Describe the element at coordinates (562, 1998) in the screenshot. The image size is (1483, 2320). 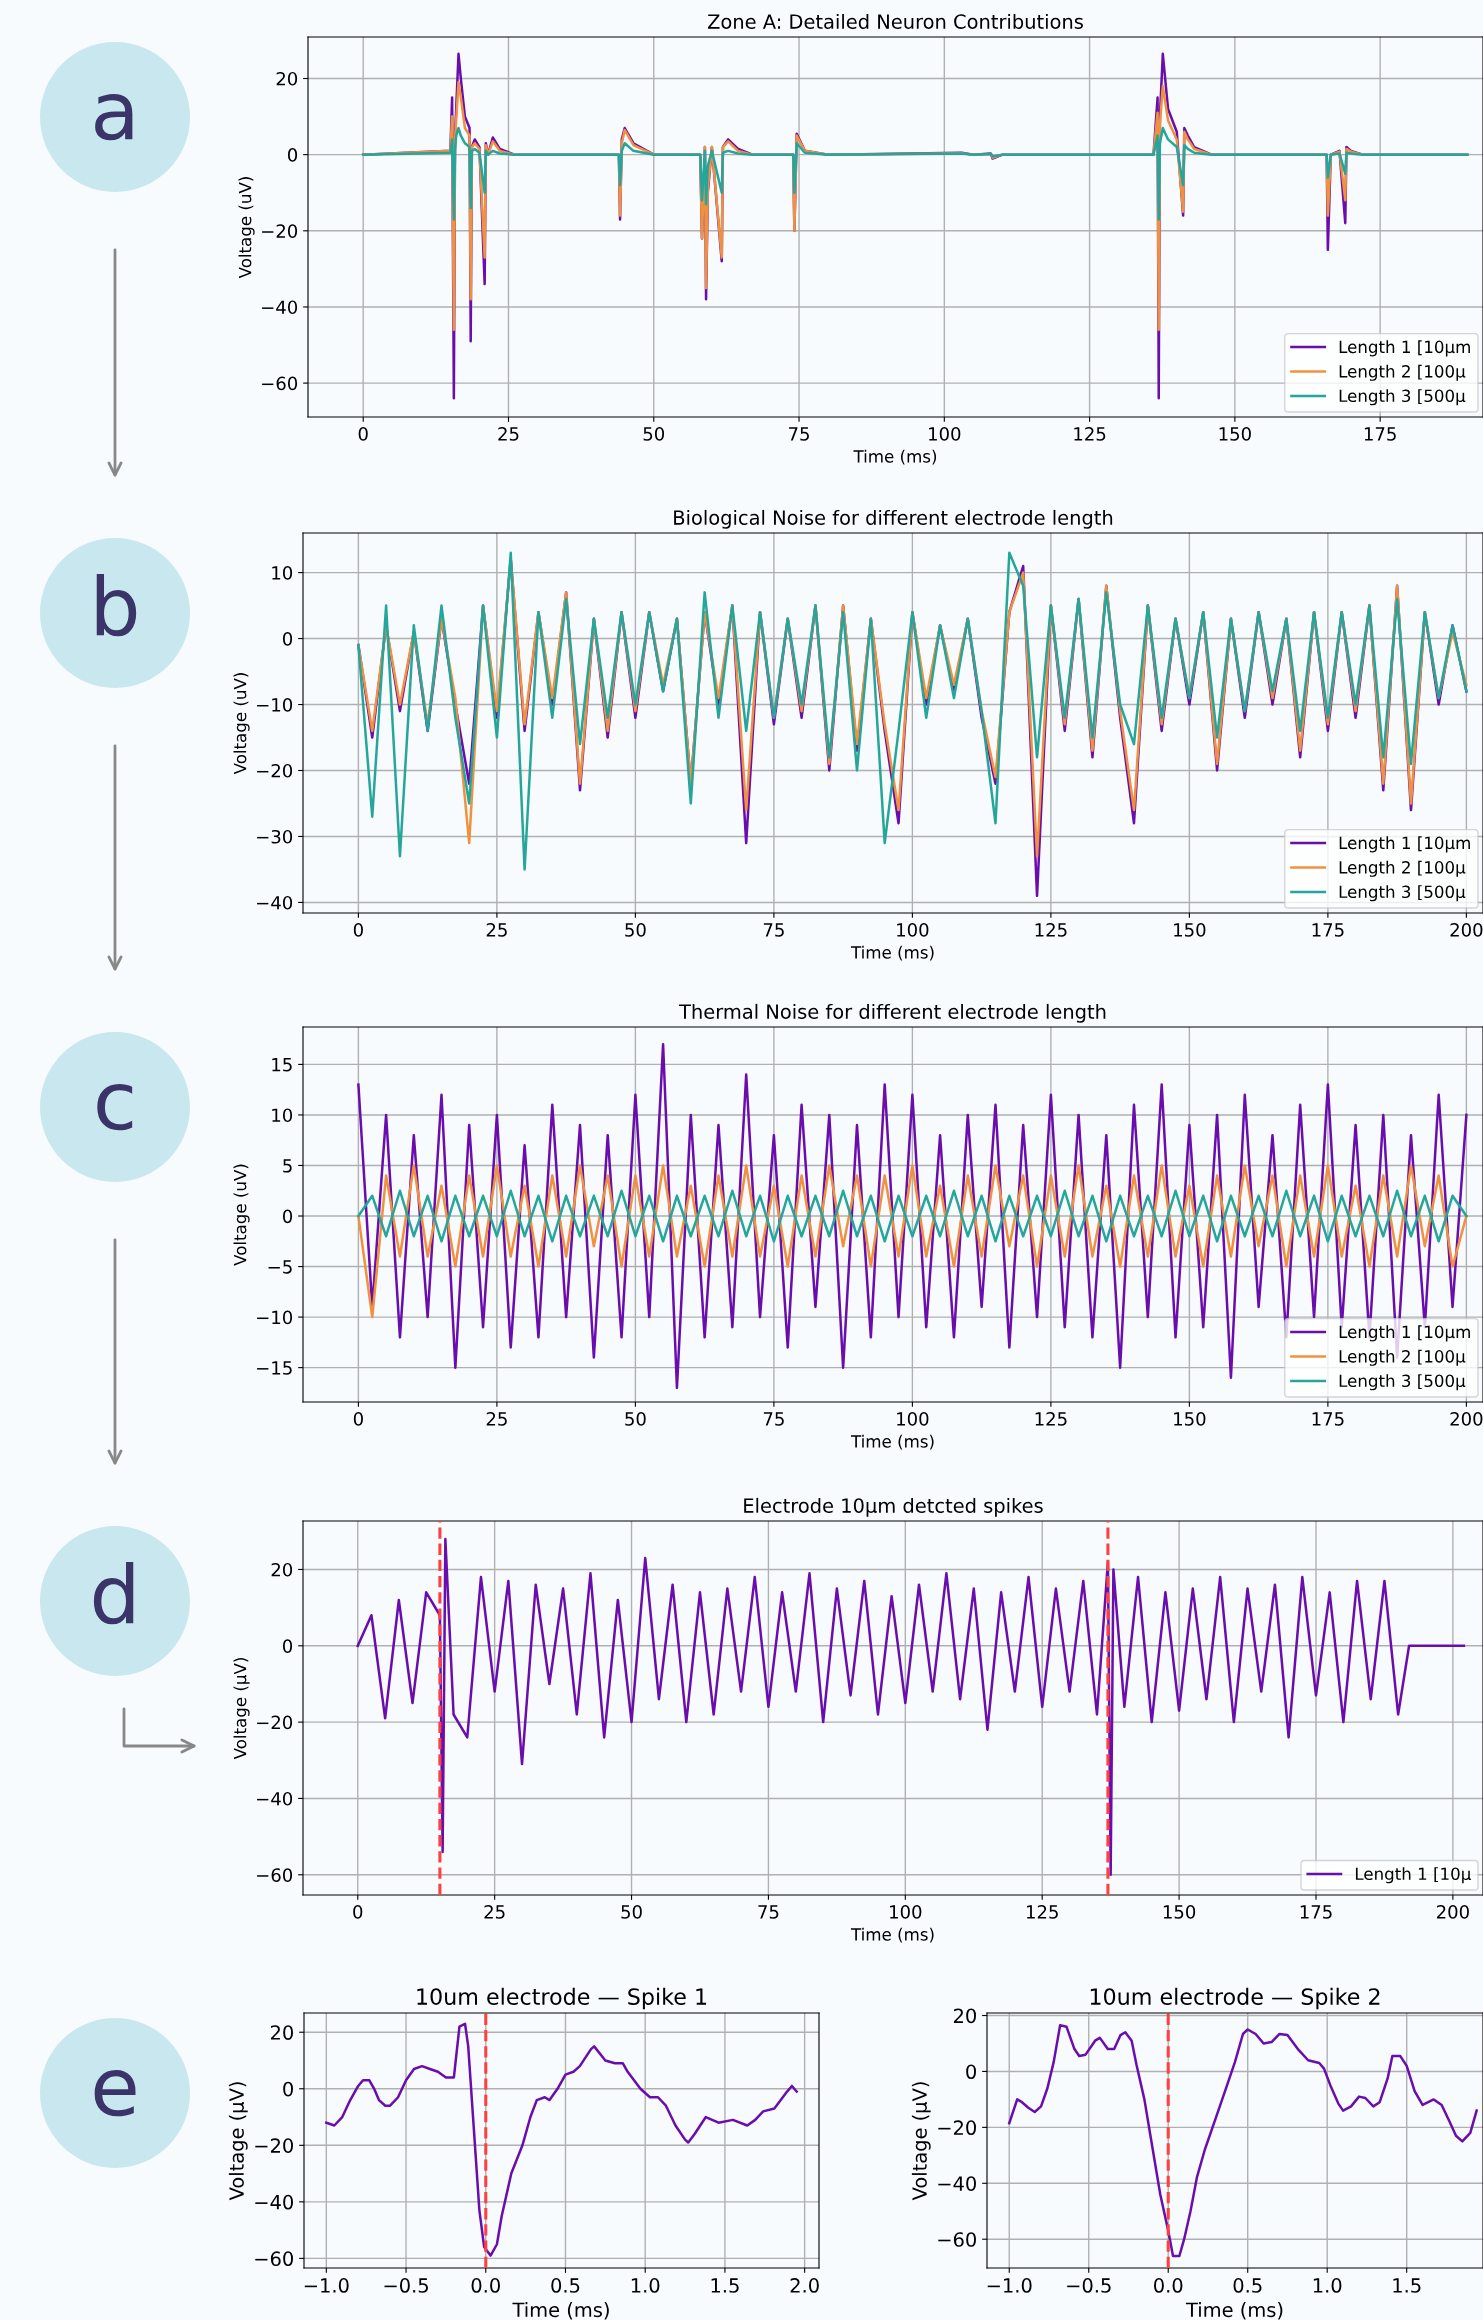
I see `chart-title: 10um electrode — Spike 1` at that location.